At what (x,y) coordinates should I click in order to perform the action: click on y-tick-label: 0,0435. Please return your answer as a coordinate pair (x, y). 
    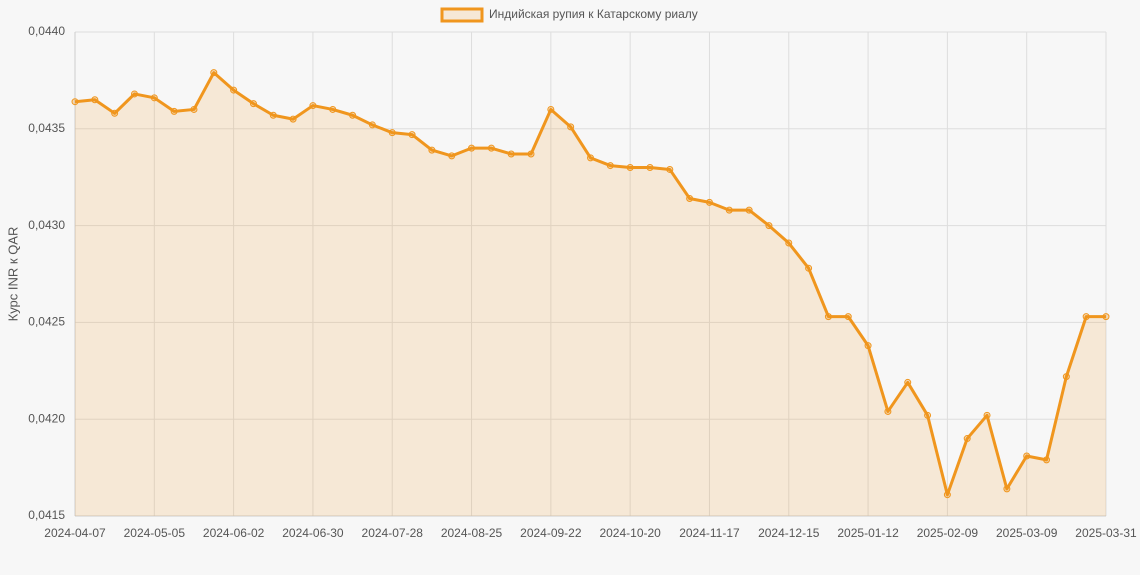
    Looking at the image, I should click on (46, 128).